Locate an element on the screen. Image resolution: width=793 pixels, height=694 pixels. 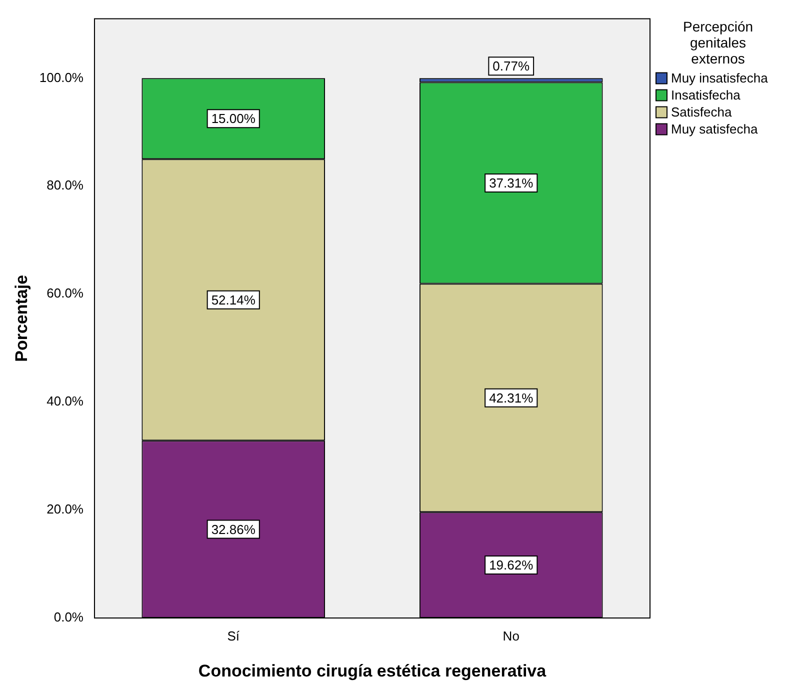
data-label: 52.14% is located at coordinates (233, 300).